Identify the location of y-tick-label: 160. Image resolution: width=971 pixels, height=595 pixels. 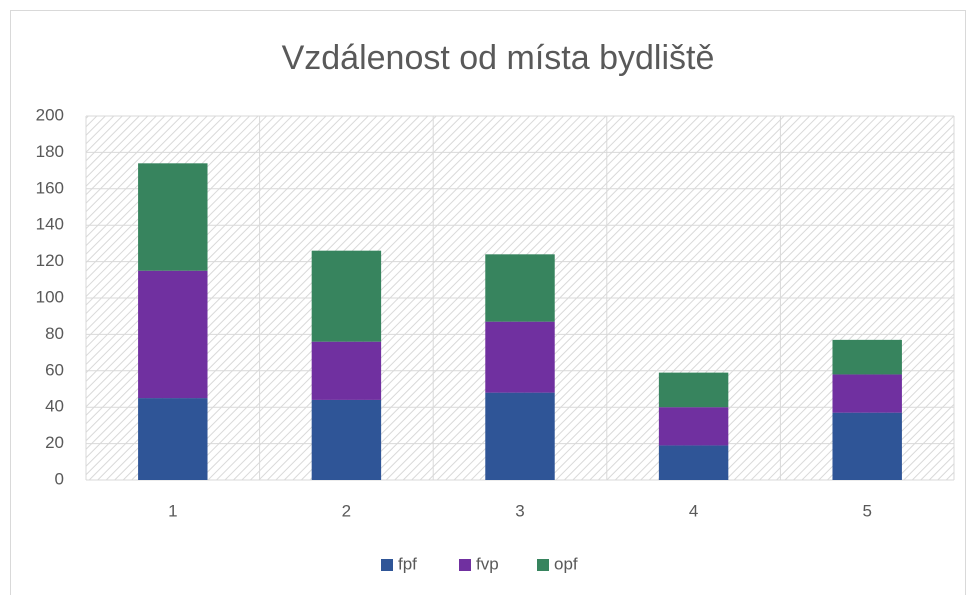
(50, 187).